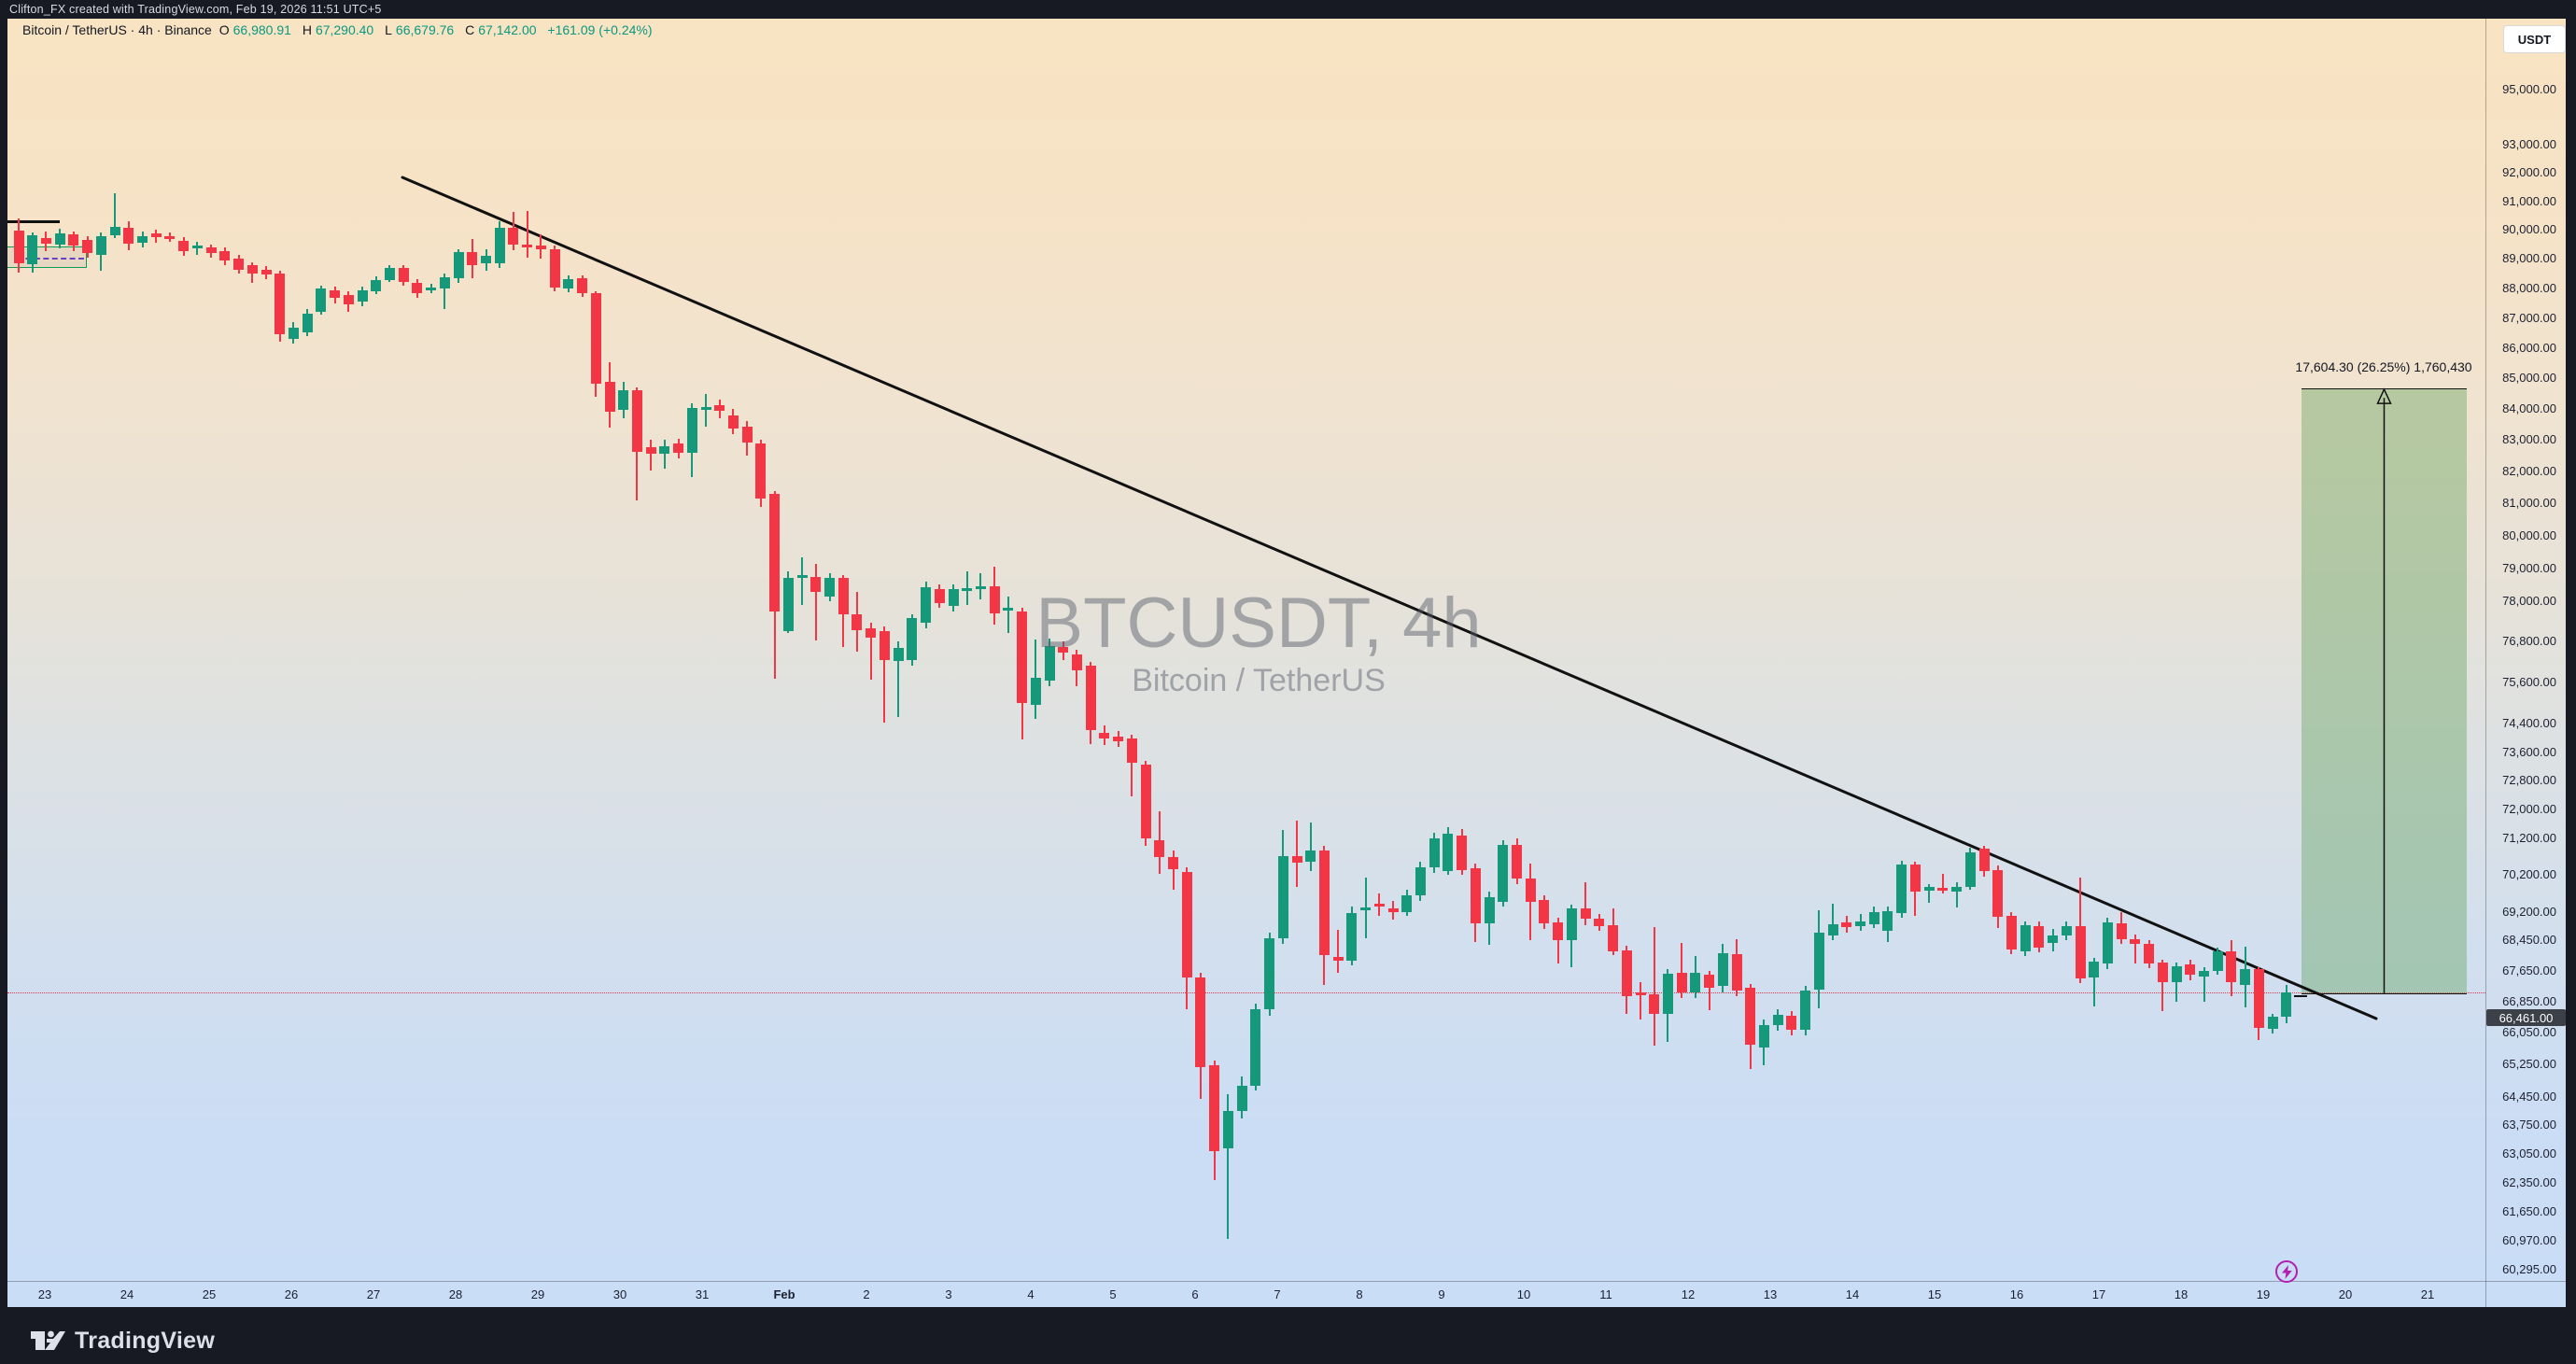 Image resolution: width=2576 pixels, height=1364 pixels. I want to click on ohlc-high: H 67,290.40, so click(338, 29).